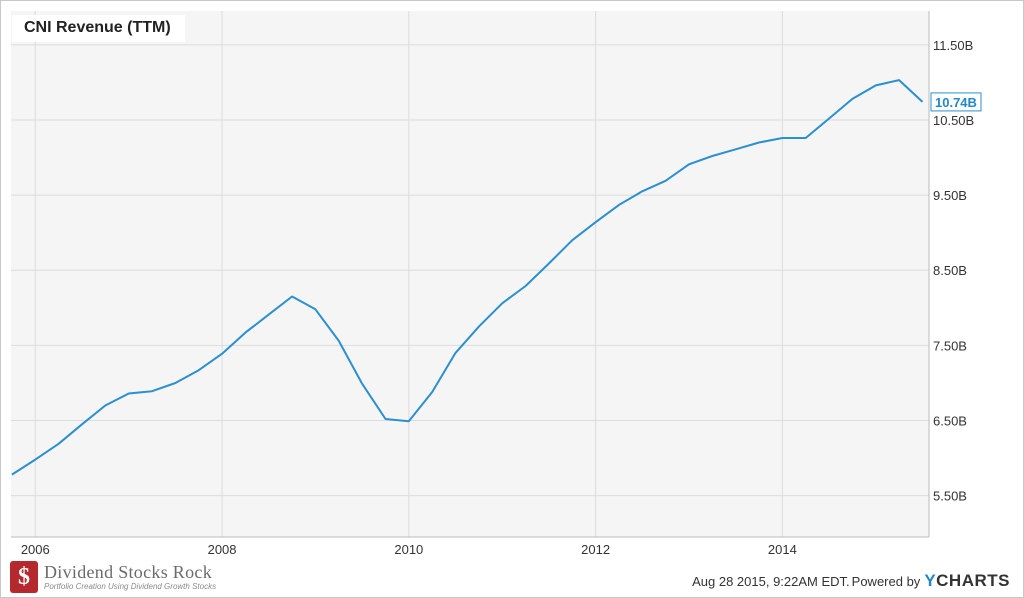  What do you see at coordinates (408, 549) in the screenshot?
I see `x-tick-label: 2010` at bounding box center [408, 549].